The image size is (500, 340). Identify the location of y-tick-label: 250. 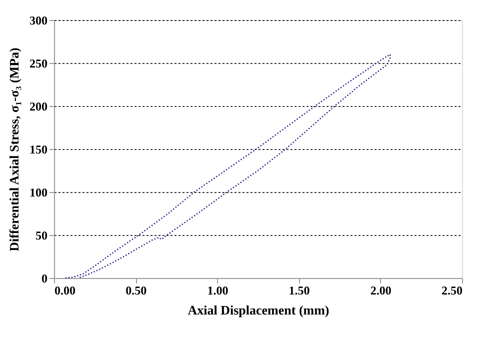
(39, 63).